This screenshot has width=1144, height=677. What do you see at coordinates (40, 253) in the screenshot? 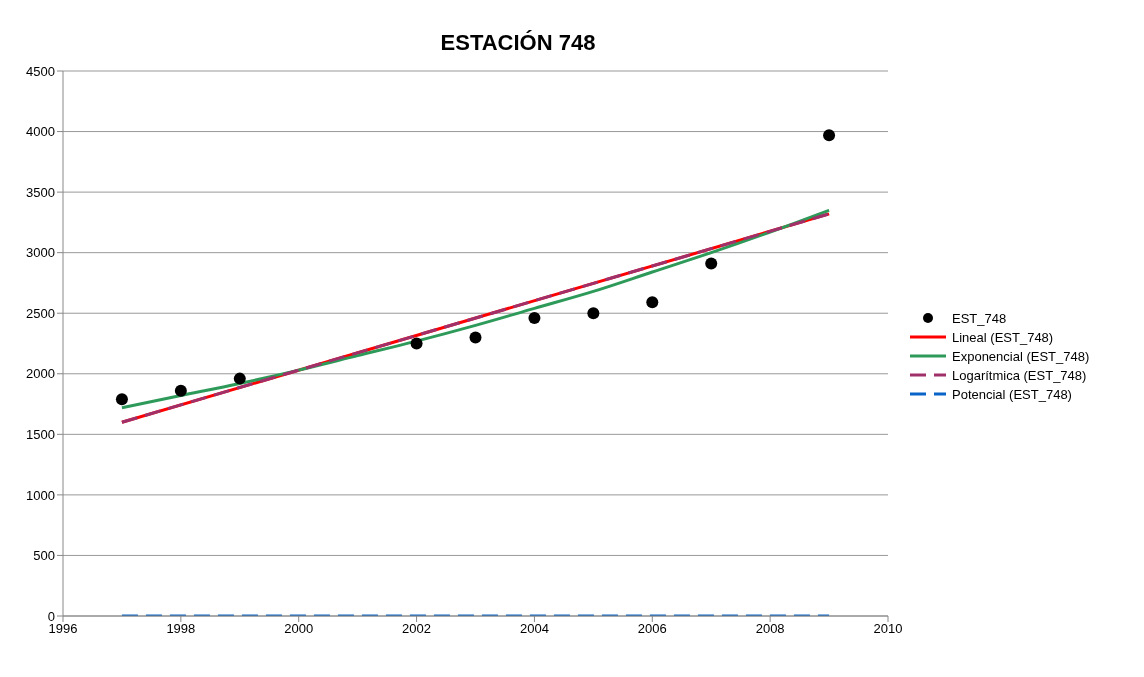
I see `y-tick-label: 3000` at bounding box center [40, 253].